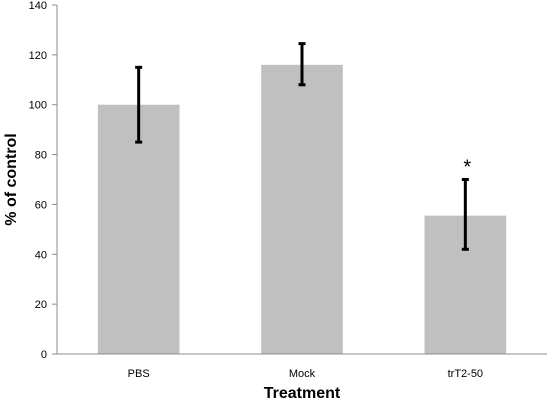 This screenshot has height=406, width=550. I want to click on bar-mock, so click(302, 209).